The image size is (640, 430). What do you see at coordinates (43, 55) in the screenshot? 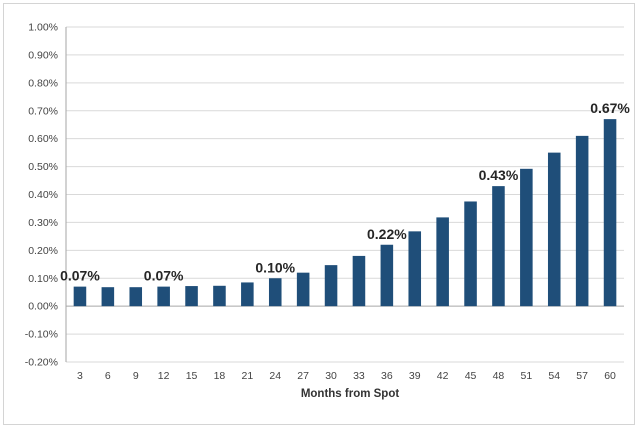
I see `y-tick-label: 0.90%` at bounding box center [43, 55].